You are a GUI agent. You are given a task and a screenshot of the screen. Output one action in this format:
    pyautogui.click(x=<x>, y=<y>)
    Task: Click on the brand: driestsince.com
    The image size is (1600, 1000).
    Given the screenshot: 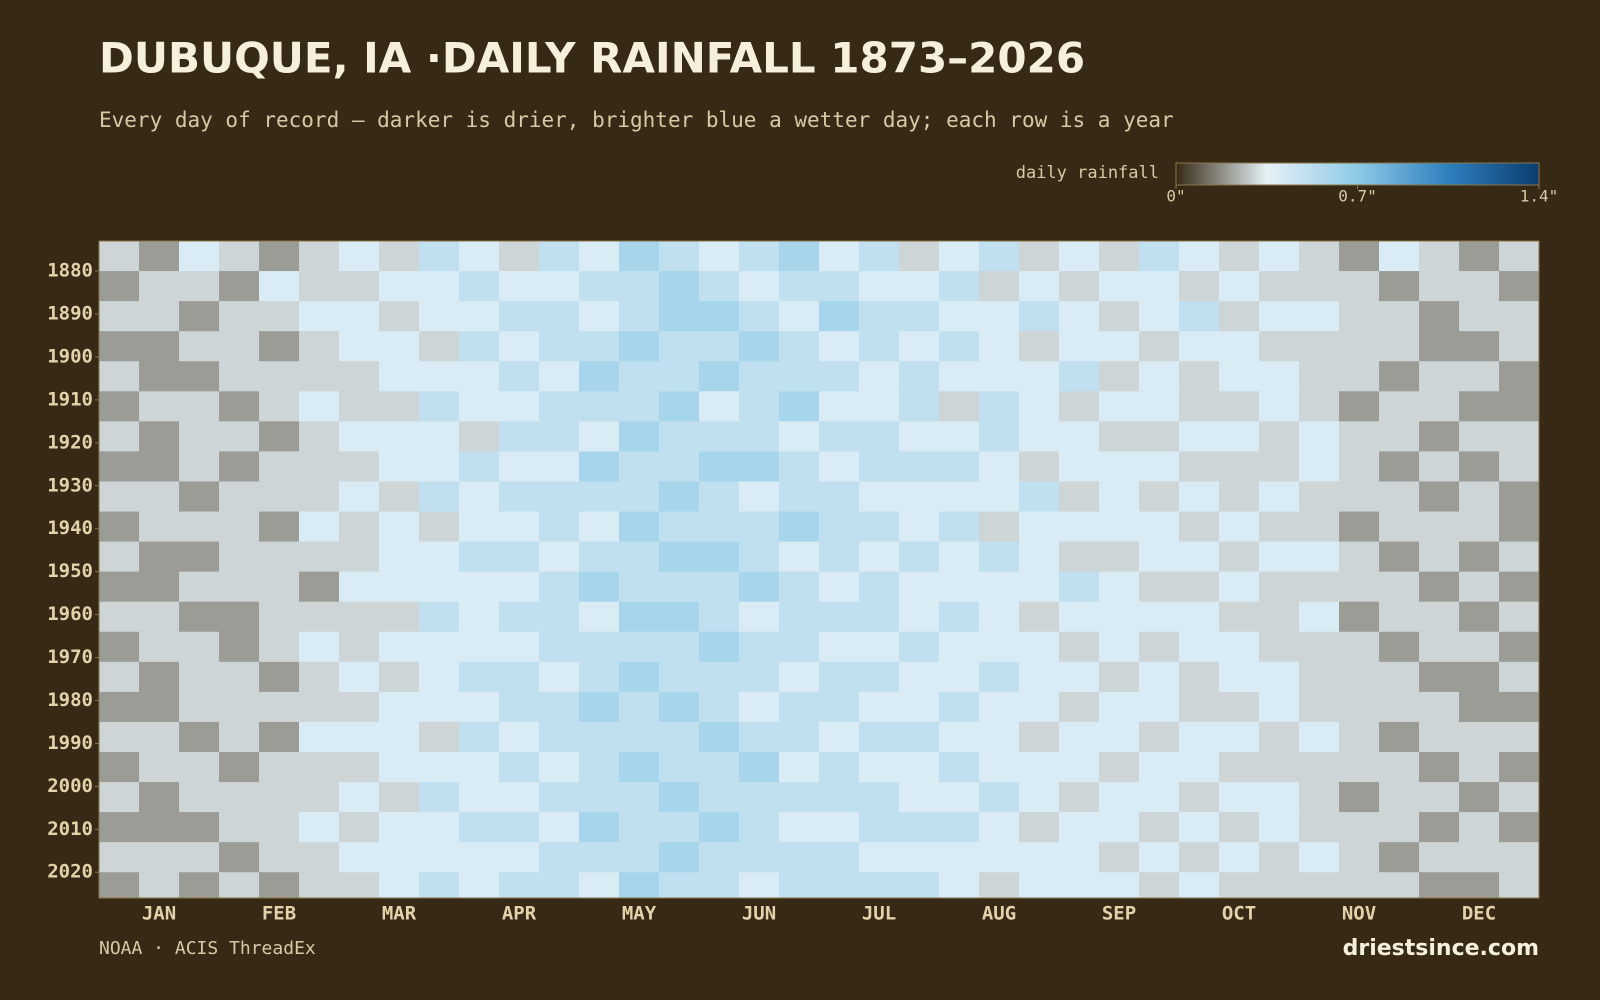 What is the action you would take?
    pyautogui.click(x=1441, y=948)
    